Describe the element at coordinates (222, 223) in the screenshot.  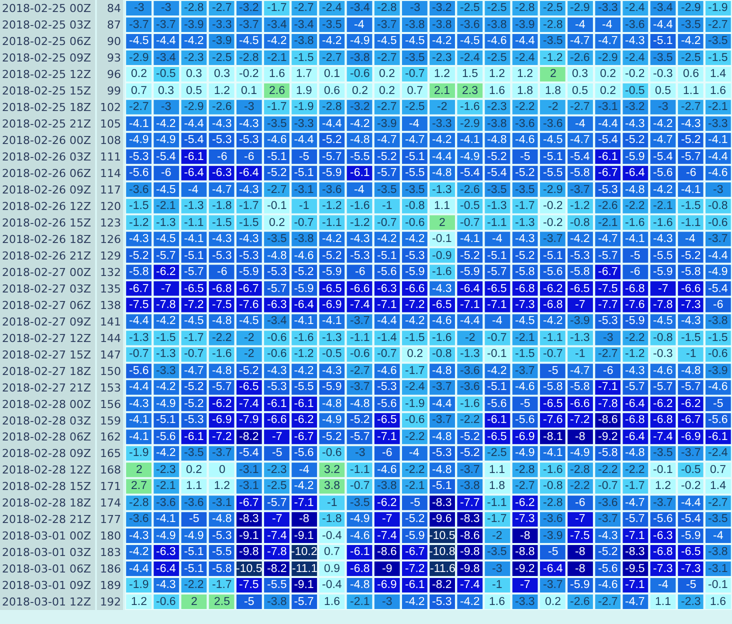
I see `data-label: -1.5` at that location.